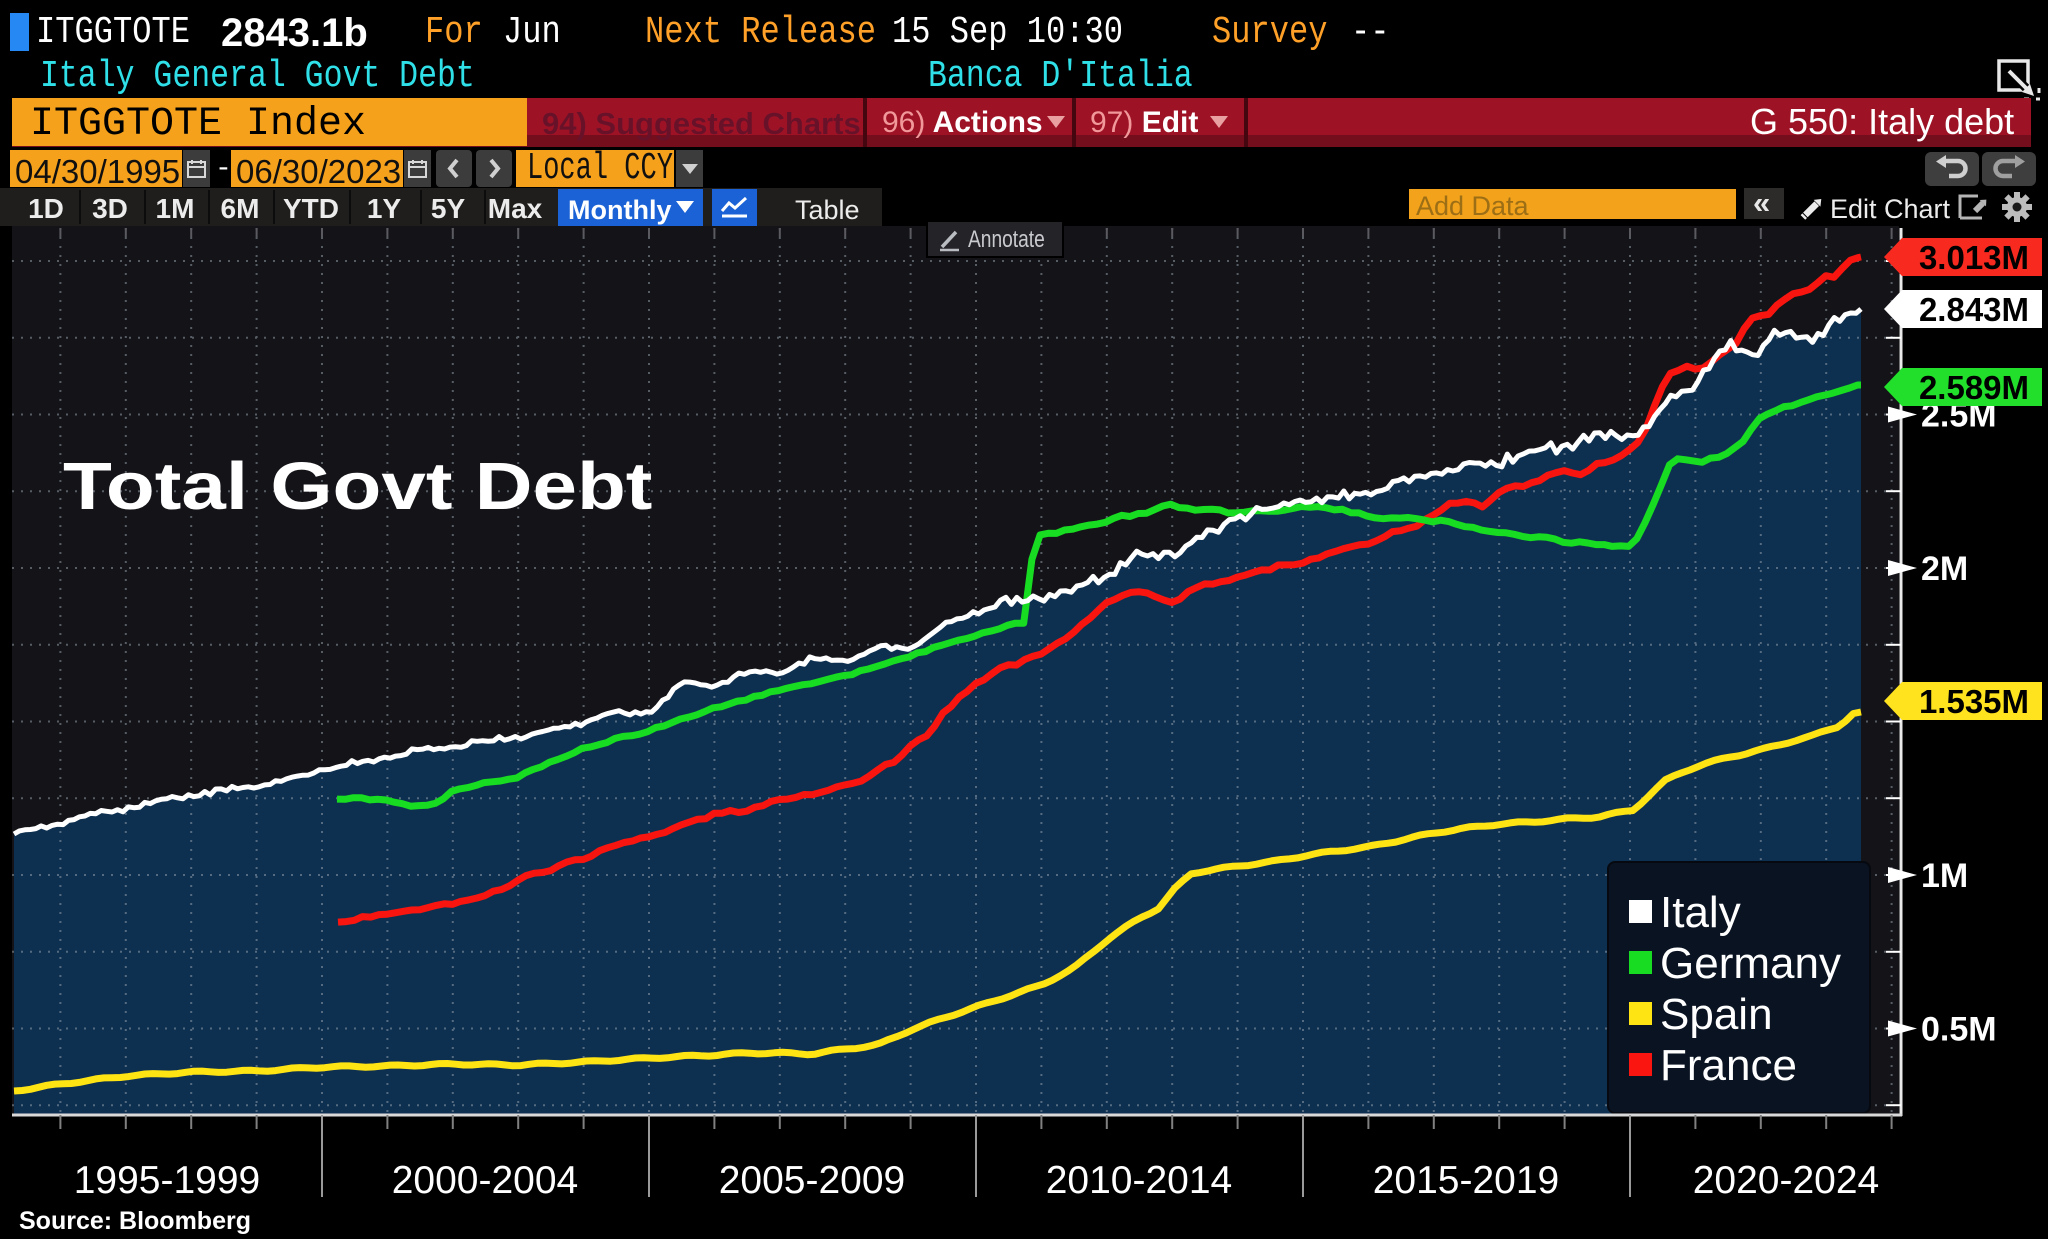 This screenshot has width=2048, height=1239. I want to click on svg-text: 2.589M, so click(1974, 387).